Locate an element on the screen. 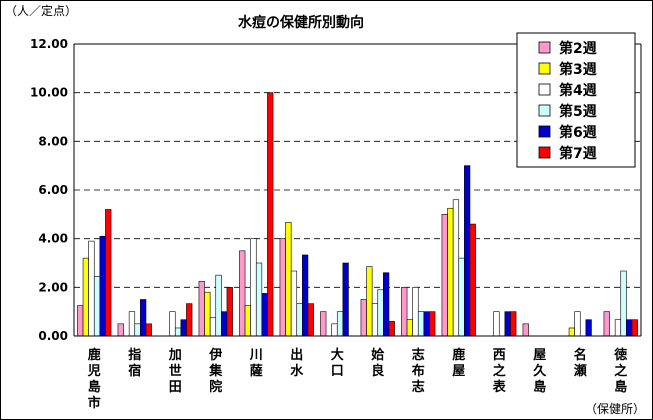 The image size is (653, 420). x-category-label: 屋久島 is located at coordinates (540, 371).